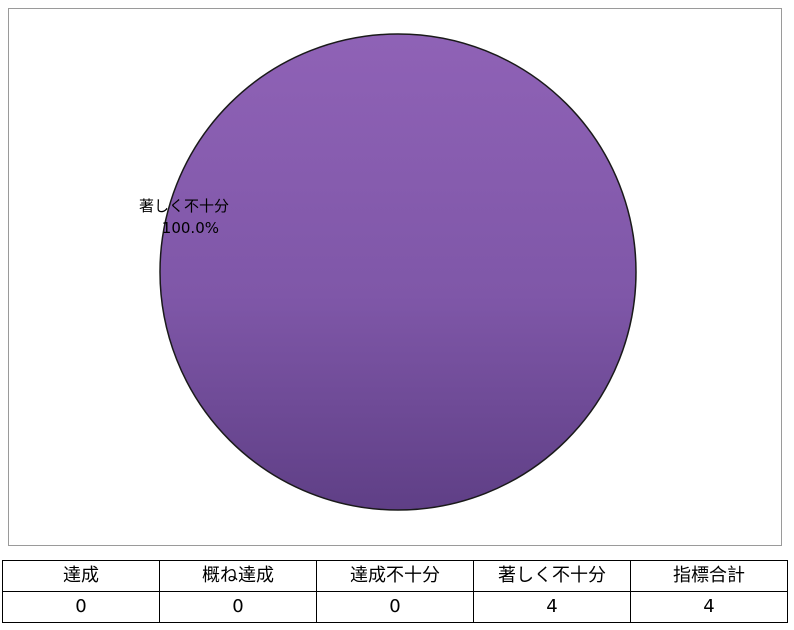 This screenshot has width=794, height=630. I want to click on header-cell-very-insufficient: 著しく不十分, so click(552, 576).